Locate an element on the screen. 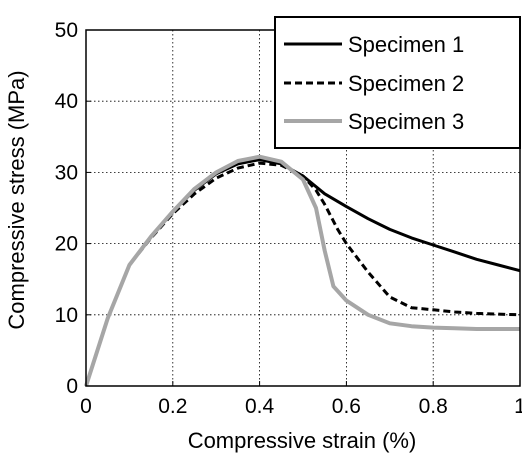  legend-label-specimen-2: Specimen 2 is located at coordinates (406, 83).